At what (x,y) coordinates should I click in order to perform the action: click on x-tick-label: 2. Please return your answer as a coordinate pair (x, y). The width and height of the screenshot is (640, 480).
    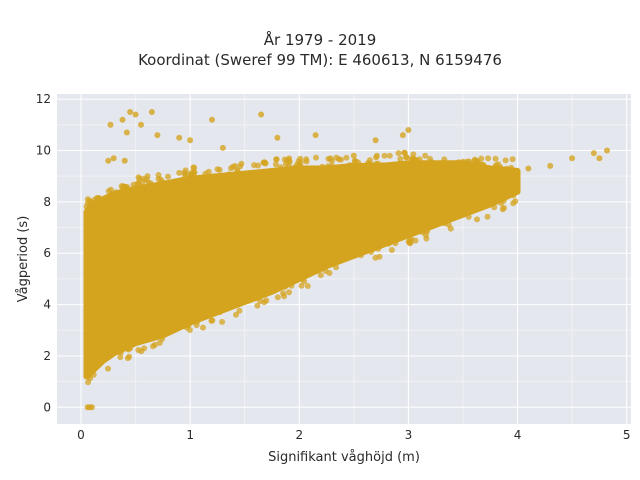
    Looking at the image, I should click on (299, 435).